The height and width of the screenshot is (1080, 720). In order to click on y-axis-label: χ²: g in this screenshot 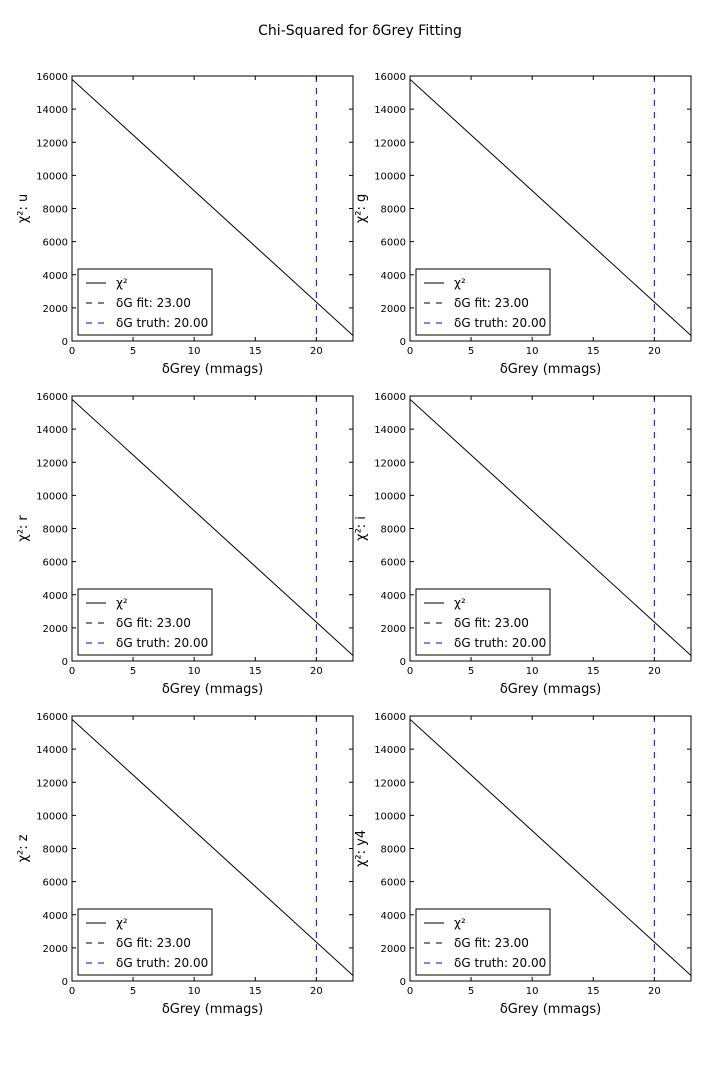, I will do `click(361, 209)`.